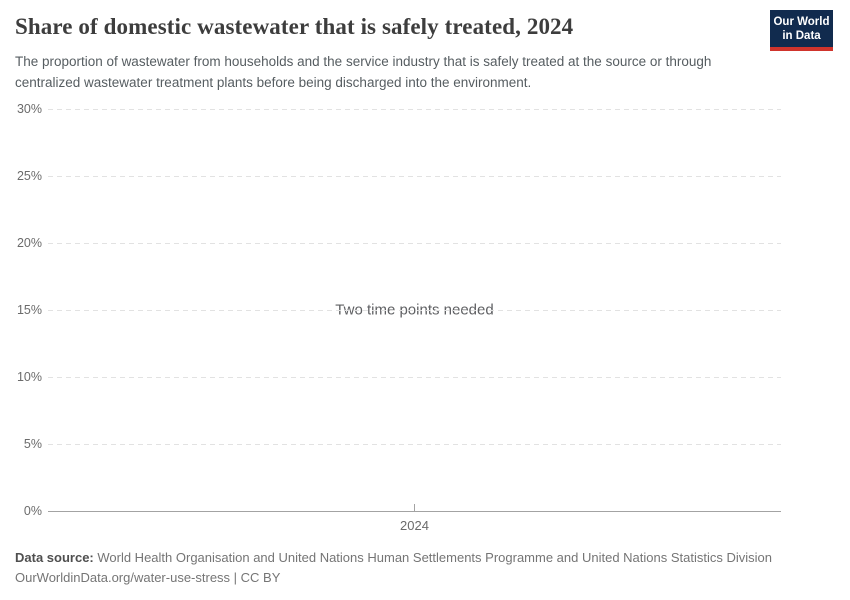 The image size is (850, 600). I want to click on owid-logo-line1: Our World, so click(801, 21).